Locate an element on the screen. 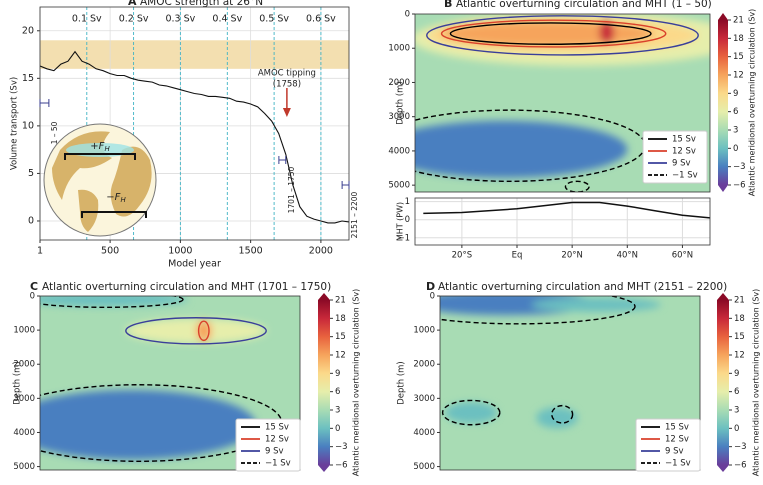  y-tick-label: −1 is located at coordinates (403, 238).